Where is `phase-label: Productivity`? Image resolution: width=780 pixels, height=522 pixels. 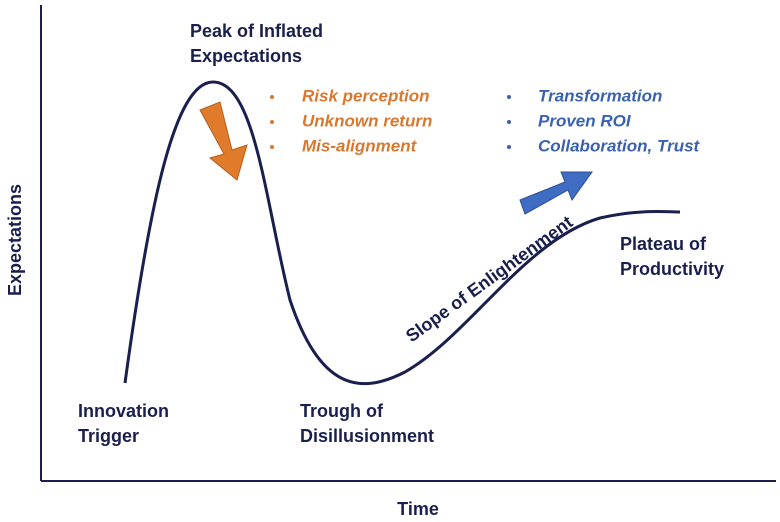 phase-label: Productivity is located at coordinates (672, 269).